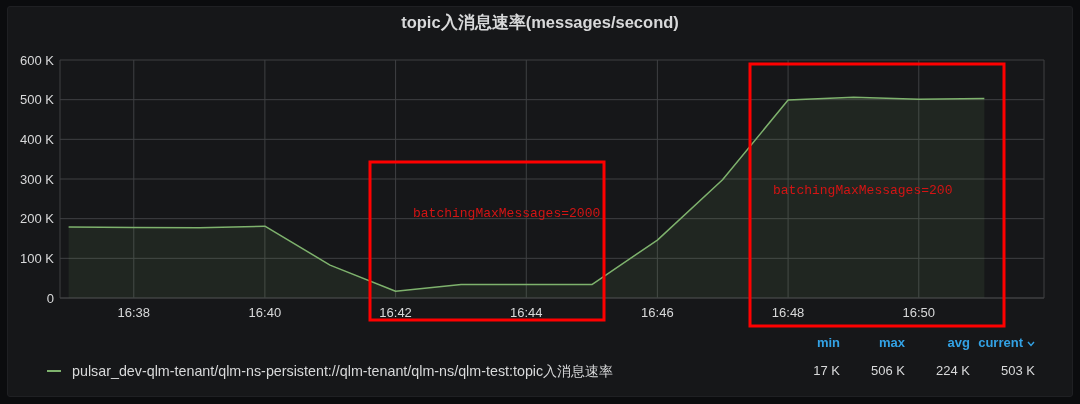 This screenshot has height=404, width=1080. I want to click on chart-title: topic入消息速率(messages/second), so click(540, 22).